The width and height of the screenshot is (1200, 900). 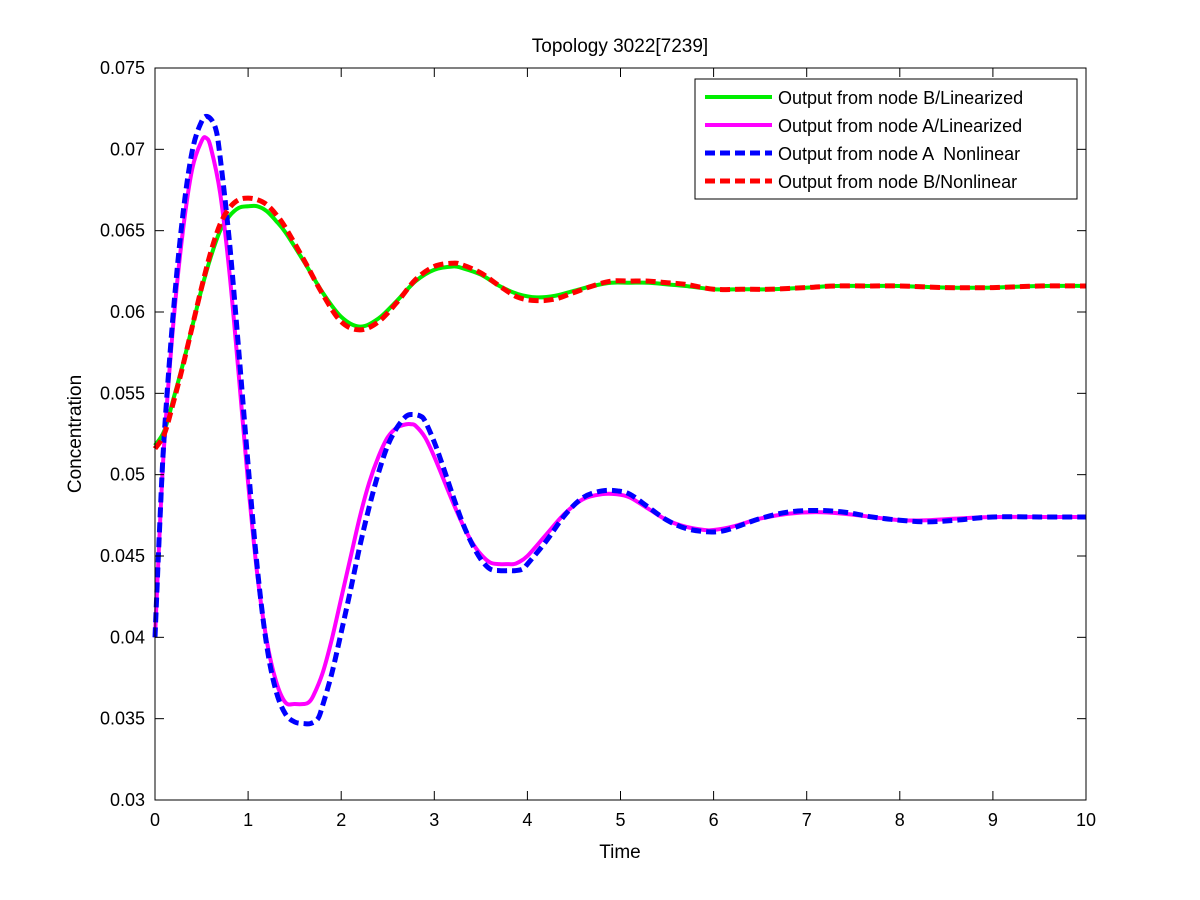 What do you see at coordinates (434, 820) in the screenshot?
I see `x-tick-label: 3` at bounding box center [434, 820].